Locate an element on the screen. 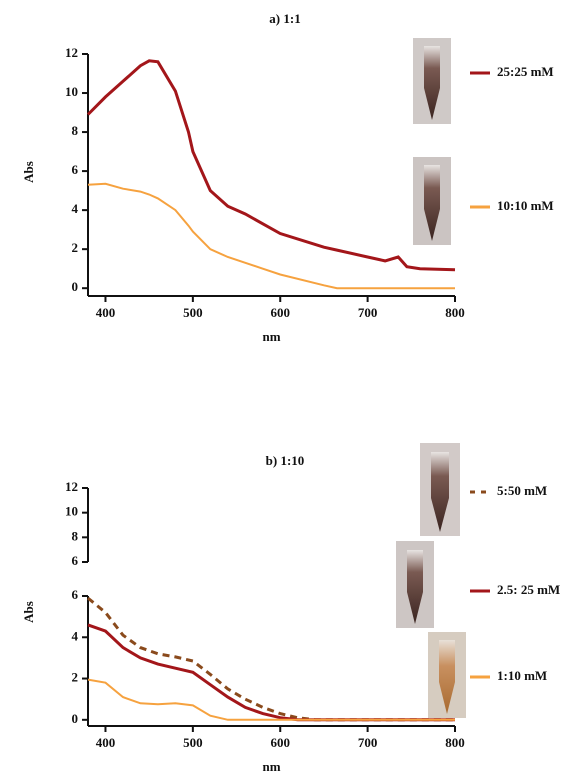  legend-label: 10:10 mM is located at coordinates (525, 205).